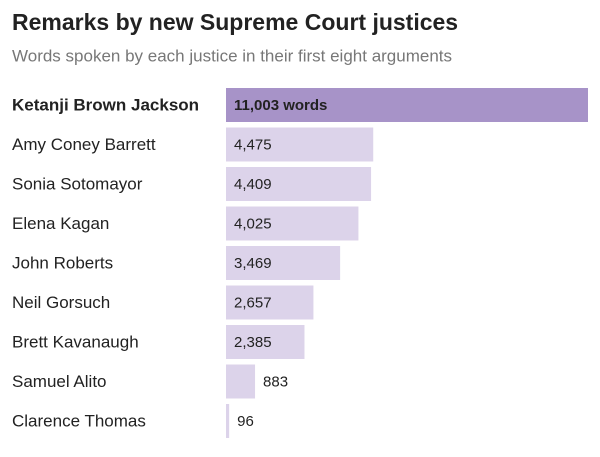  Describe the element at coordinates (75, 341) in the screenshot. I see `category-label: Brett Kavanaugh` at that location.